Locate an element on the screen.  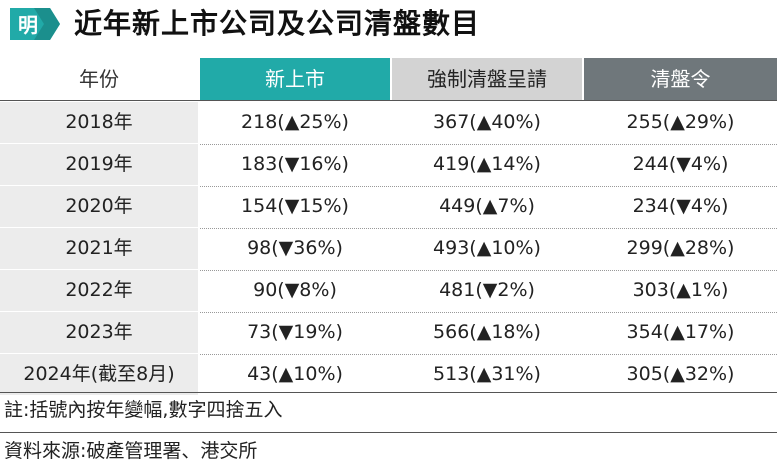
logo-text: 明 is located at coordinates (28, 25).